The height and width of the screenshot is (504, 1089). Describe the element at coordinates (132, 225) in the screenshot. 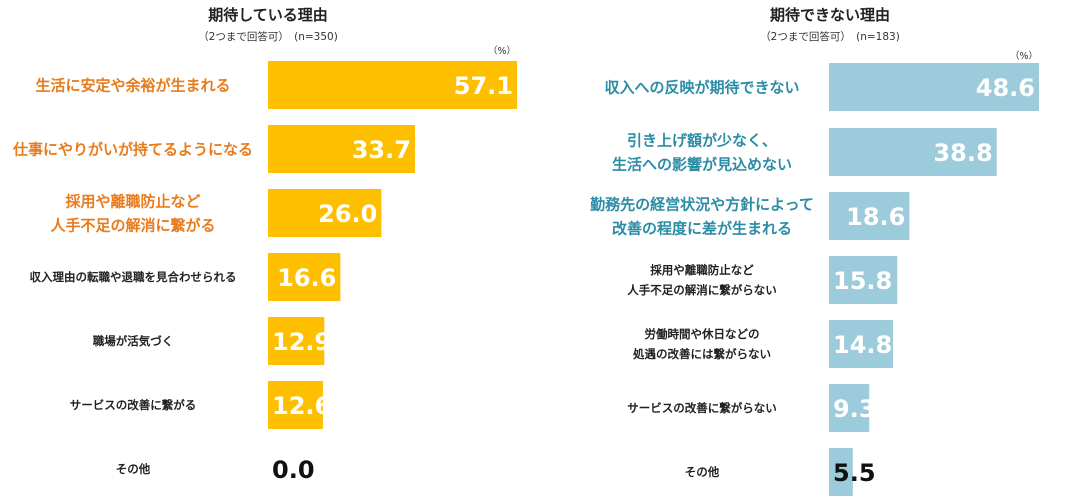

I see `left-category-label-3-line-2: 人手不足の解消に繋がる` at that location.